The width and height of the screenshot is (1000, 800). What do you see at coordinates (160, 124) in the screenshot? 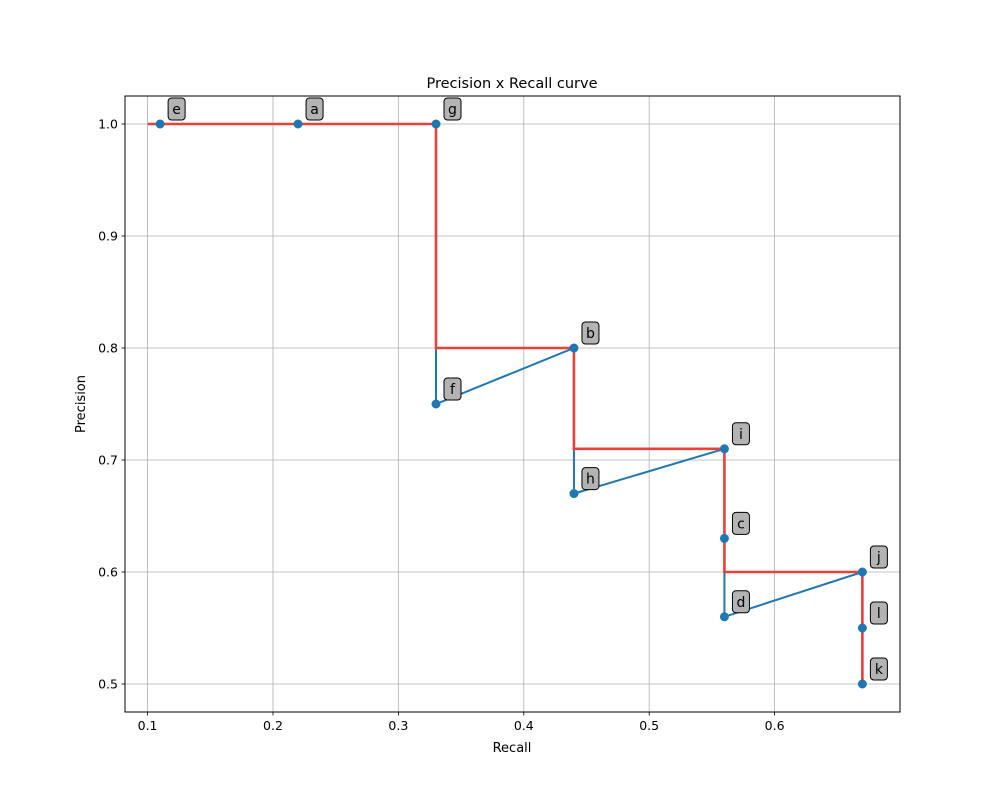
I see `data-point-e` at bounding box center [160, 124].